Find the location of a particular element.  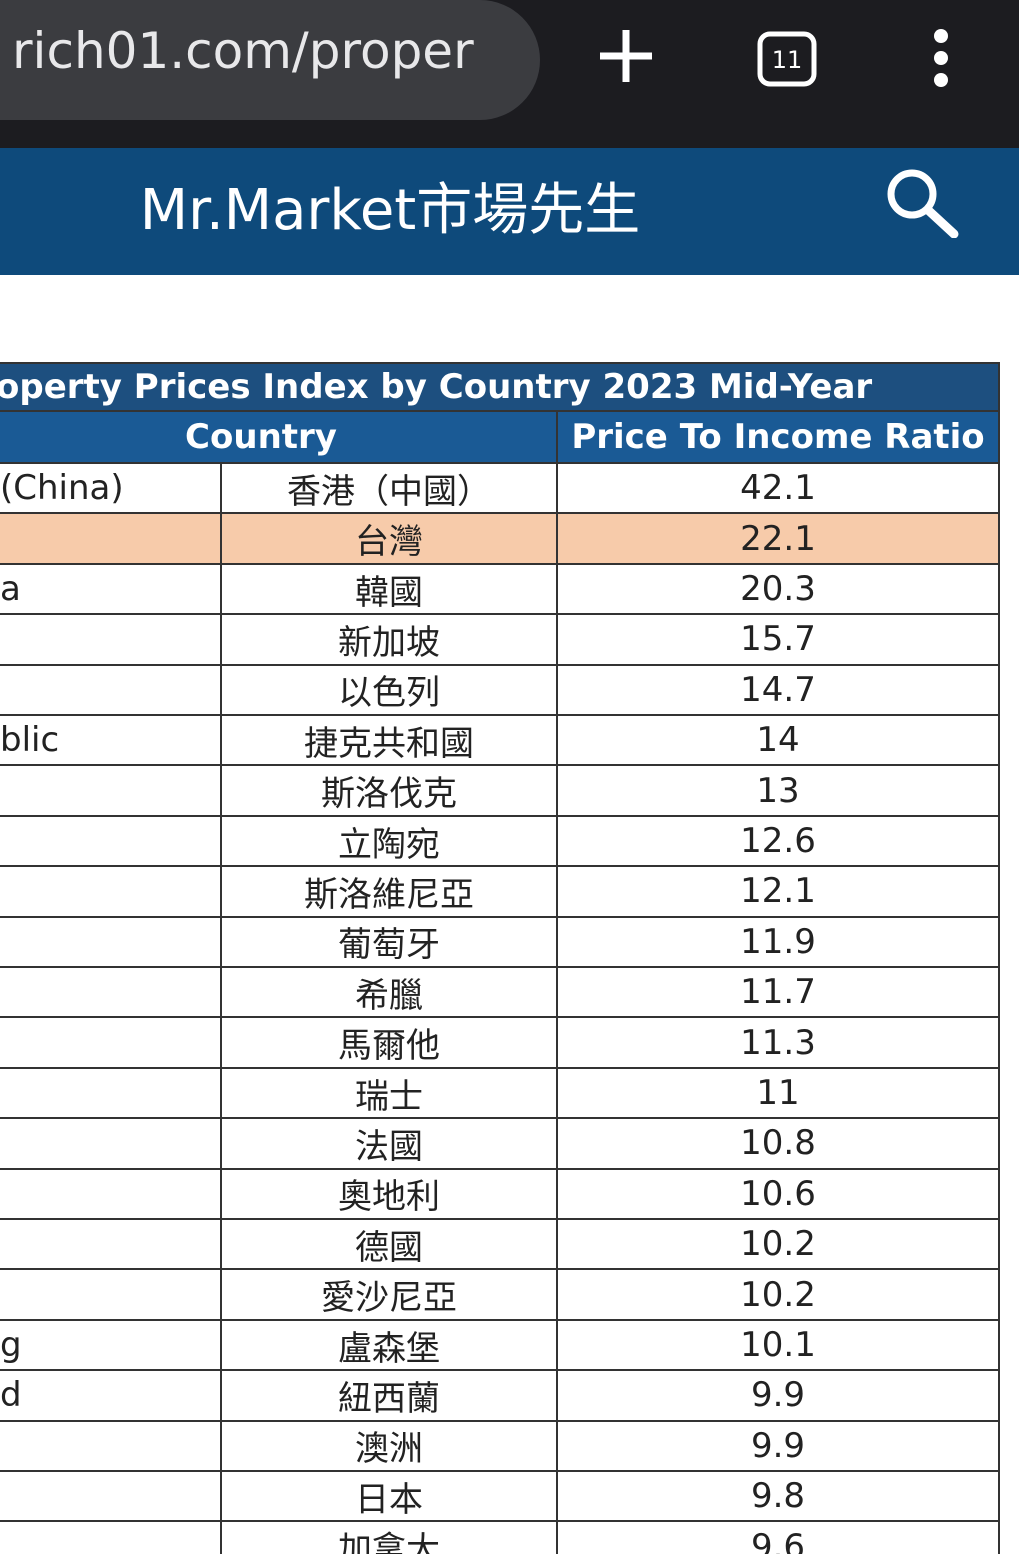

country-en: blic is located at coordinates (111, 741).